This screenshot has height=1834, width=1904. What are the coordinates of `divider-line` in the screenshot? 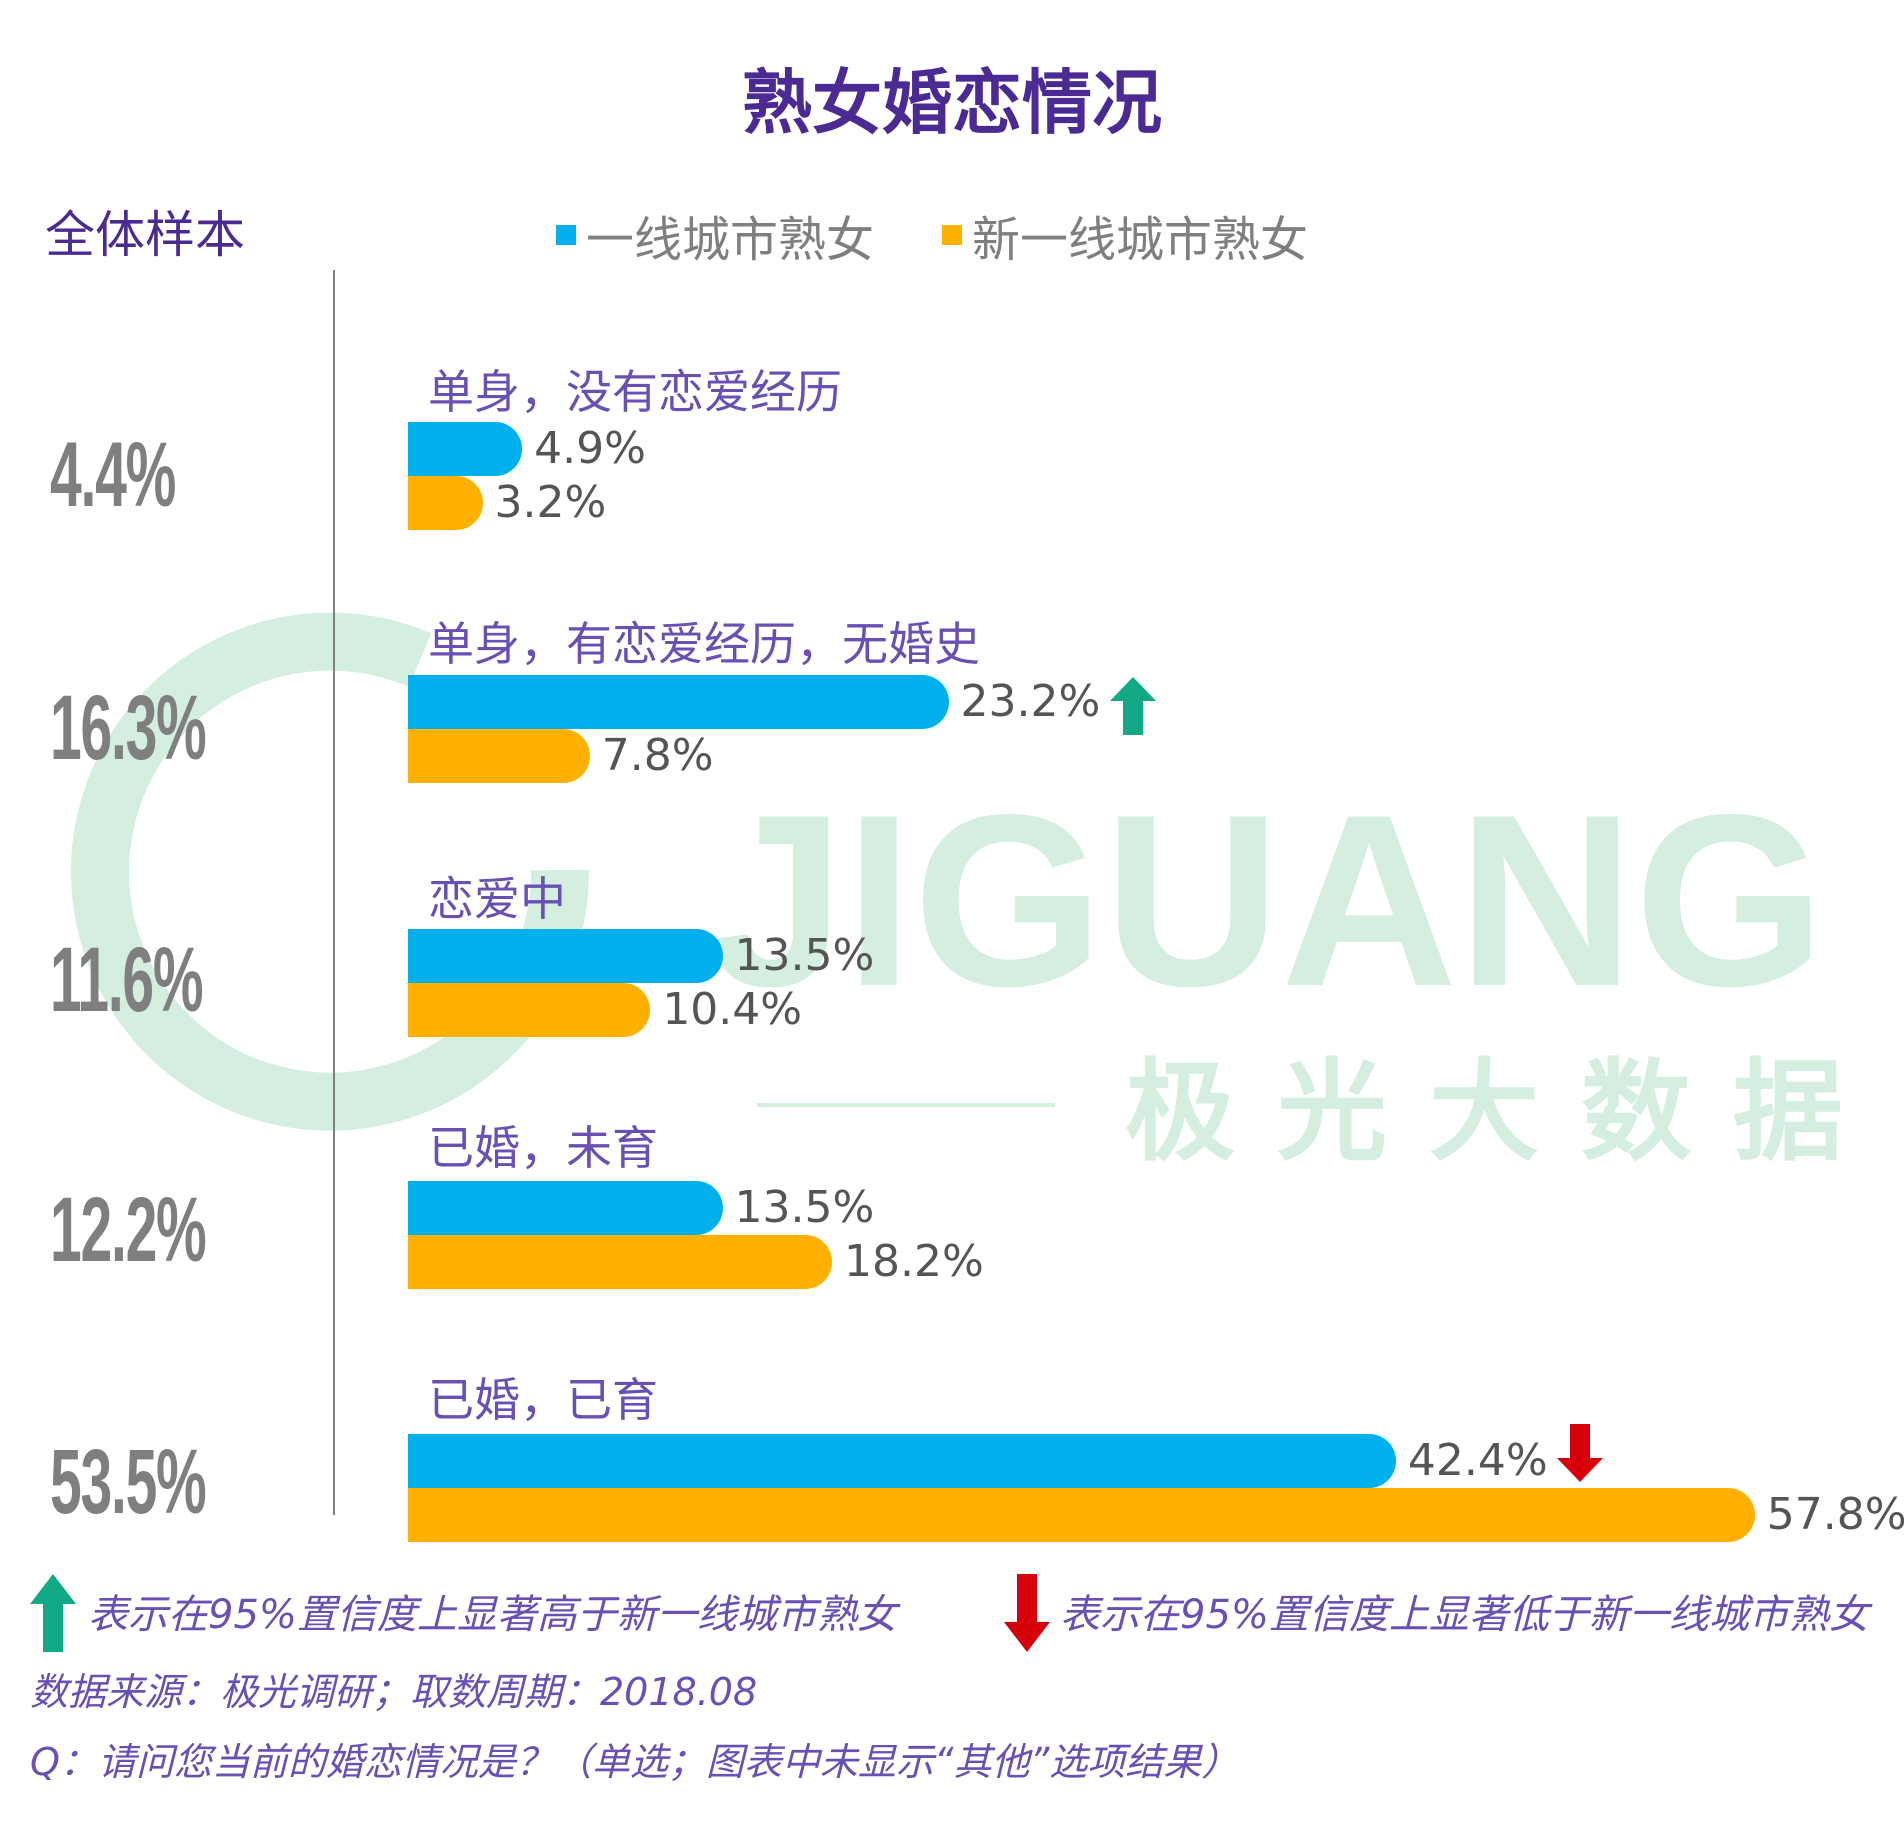 It's located at (334, 892).